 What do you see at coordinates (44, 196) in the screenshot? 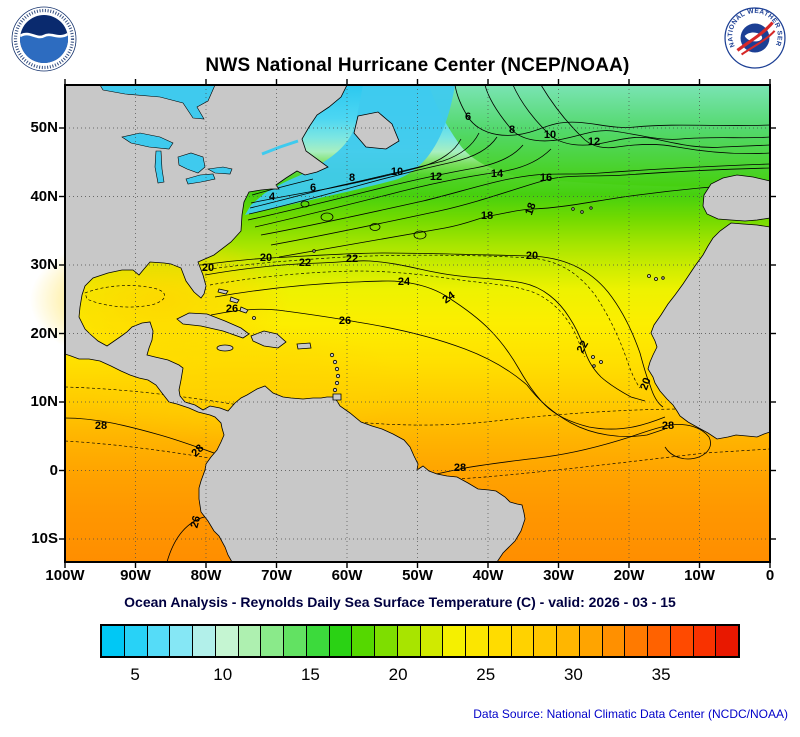
I see `lat-label: 40N` at bounding box center [44, 196].